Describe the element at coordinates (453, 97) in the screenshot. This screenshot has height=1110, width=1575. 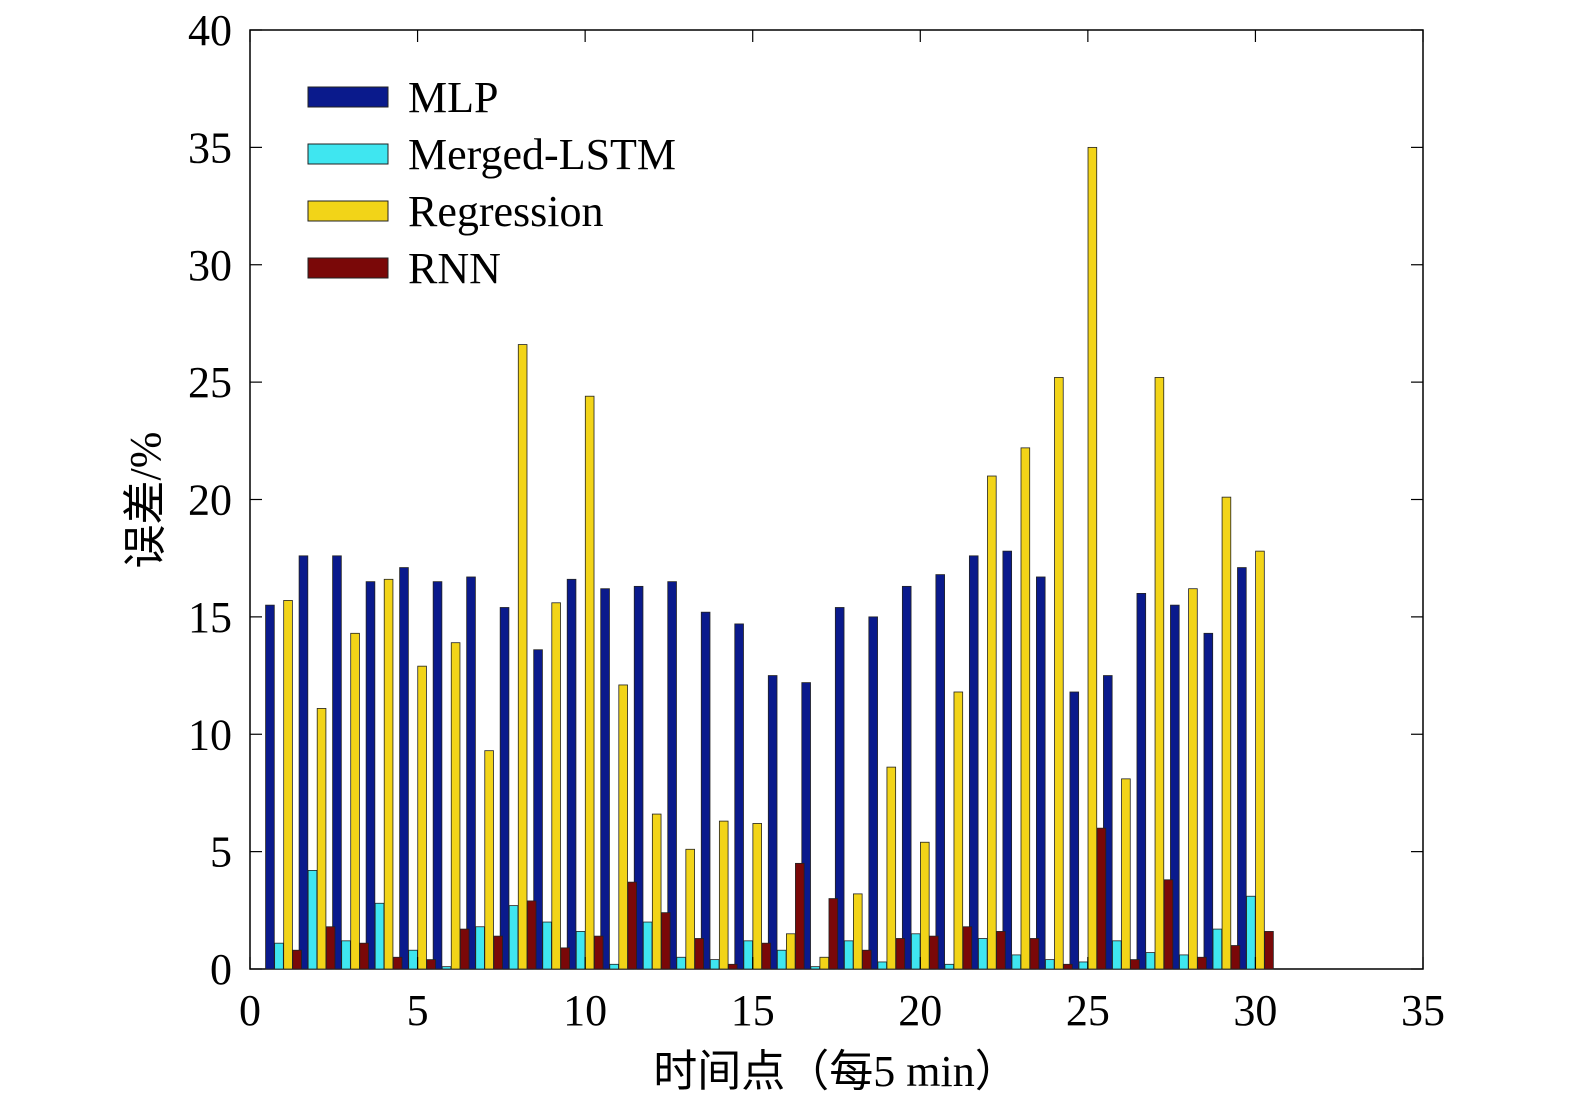
I see `legend-label-mlp: MLP` at that location.